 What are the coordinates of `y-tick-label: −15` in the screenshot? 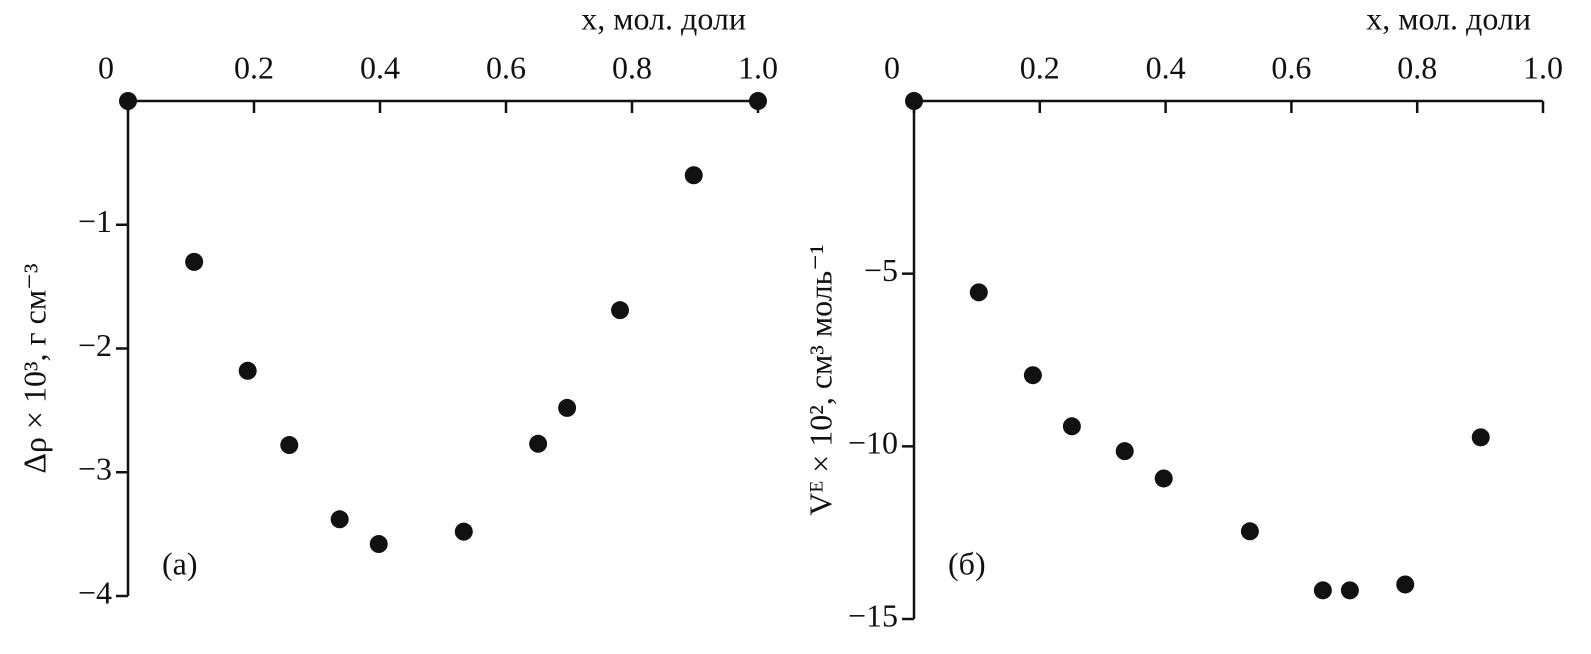 It's located at (873, 615).